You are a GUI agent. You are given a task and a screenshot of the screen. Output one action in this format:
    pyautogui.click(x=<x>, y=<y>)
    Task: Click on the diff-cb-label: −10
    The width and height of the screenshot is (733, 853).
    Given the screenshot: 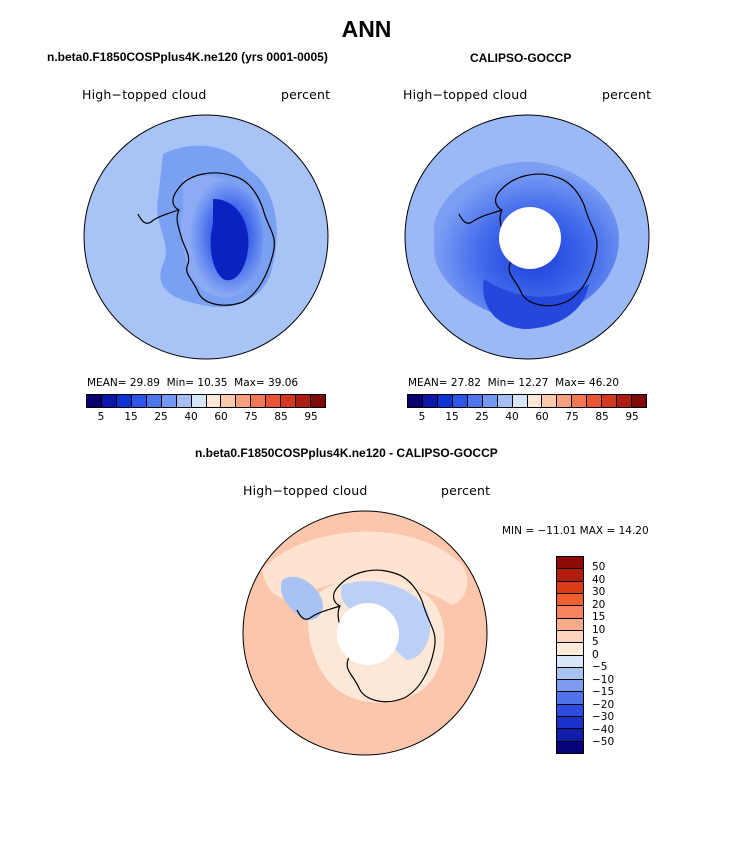 What is the action you would take?
    pyautogui.click(x=603, y=680)
    